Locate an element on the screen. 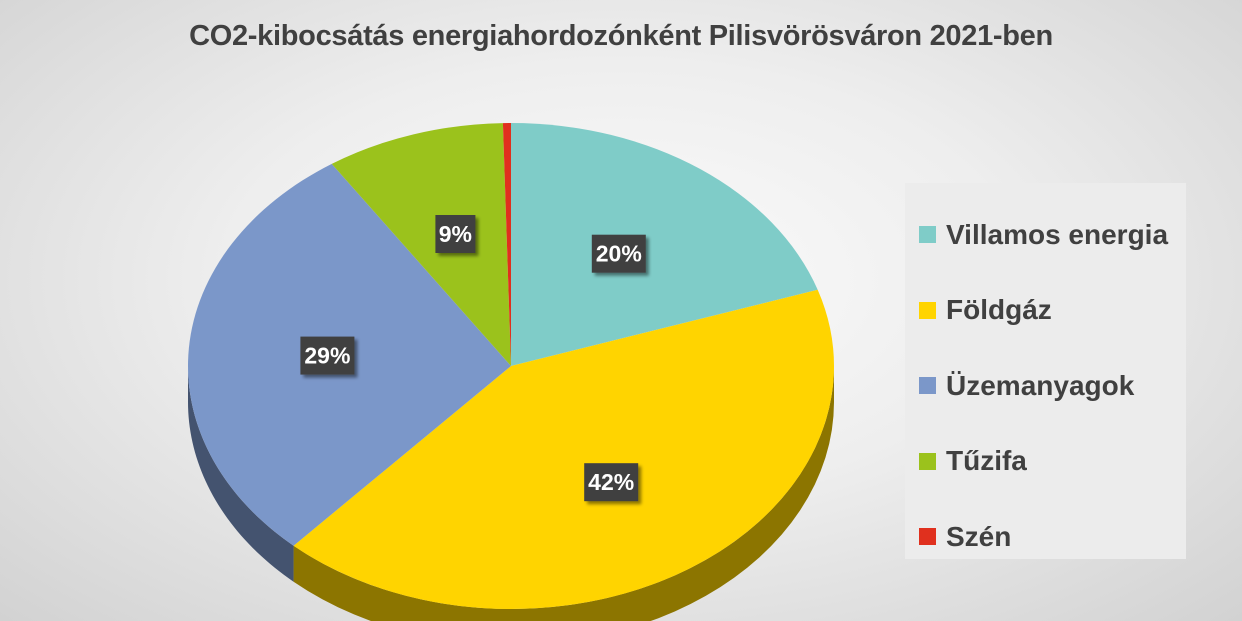  data-label-text: 20% is located at coordinates (619, 254).